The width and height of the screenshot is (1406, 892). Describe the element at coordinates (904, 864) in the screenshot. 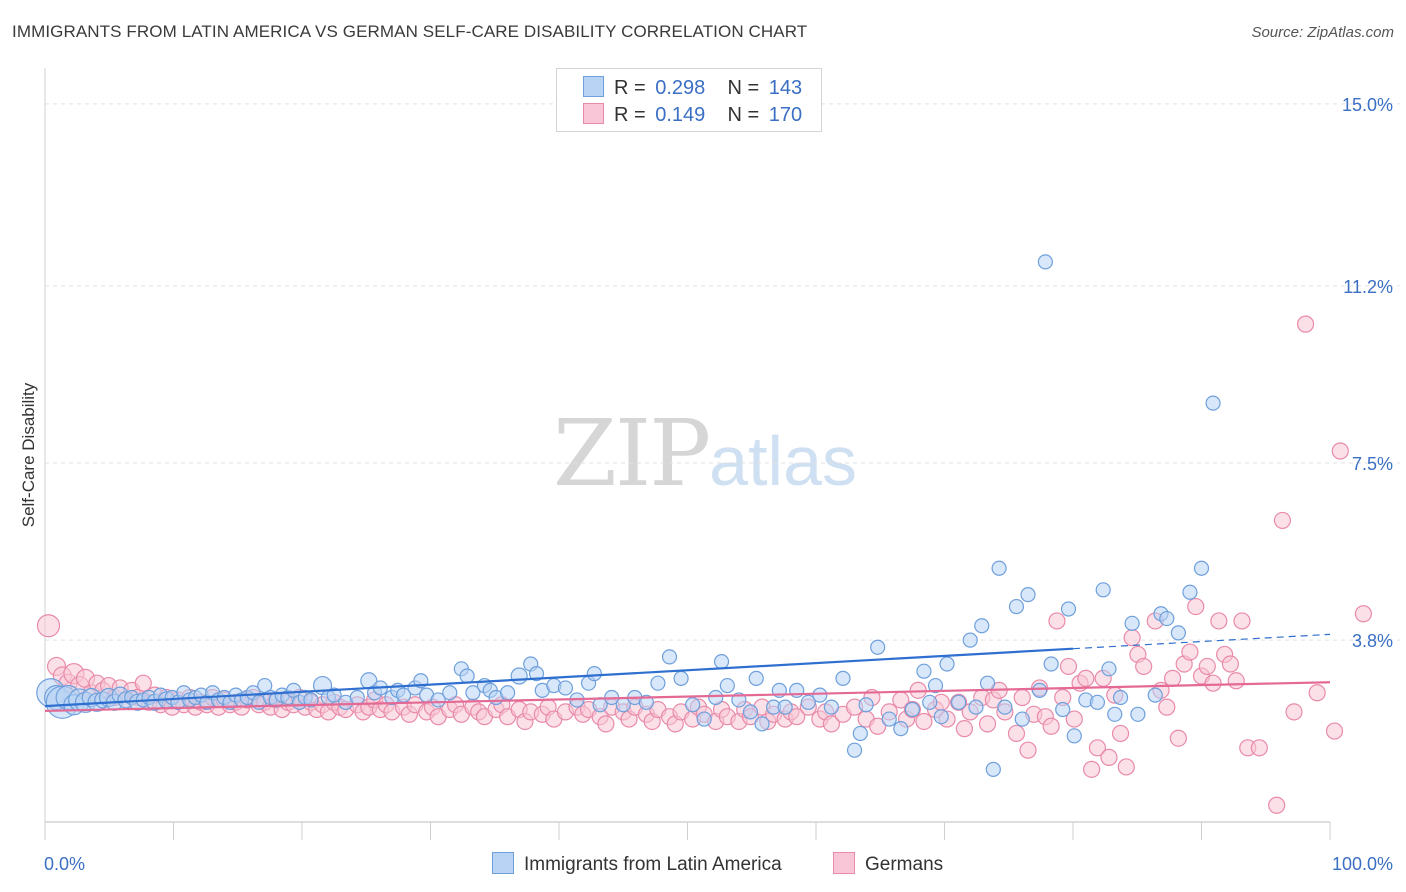

I see `legend-label-germans: Germans` at that location.